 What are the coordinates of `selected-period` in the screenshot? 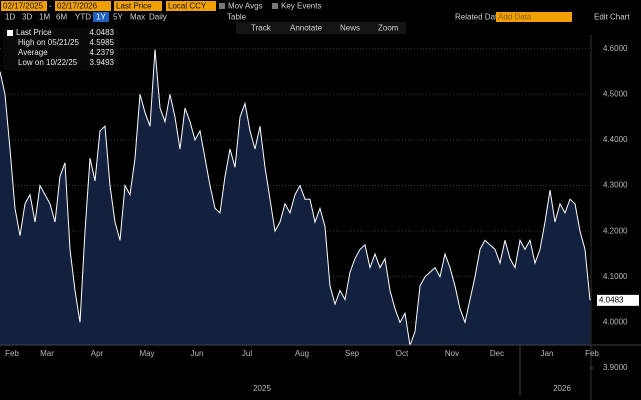 It's located at (101, 17).